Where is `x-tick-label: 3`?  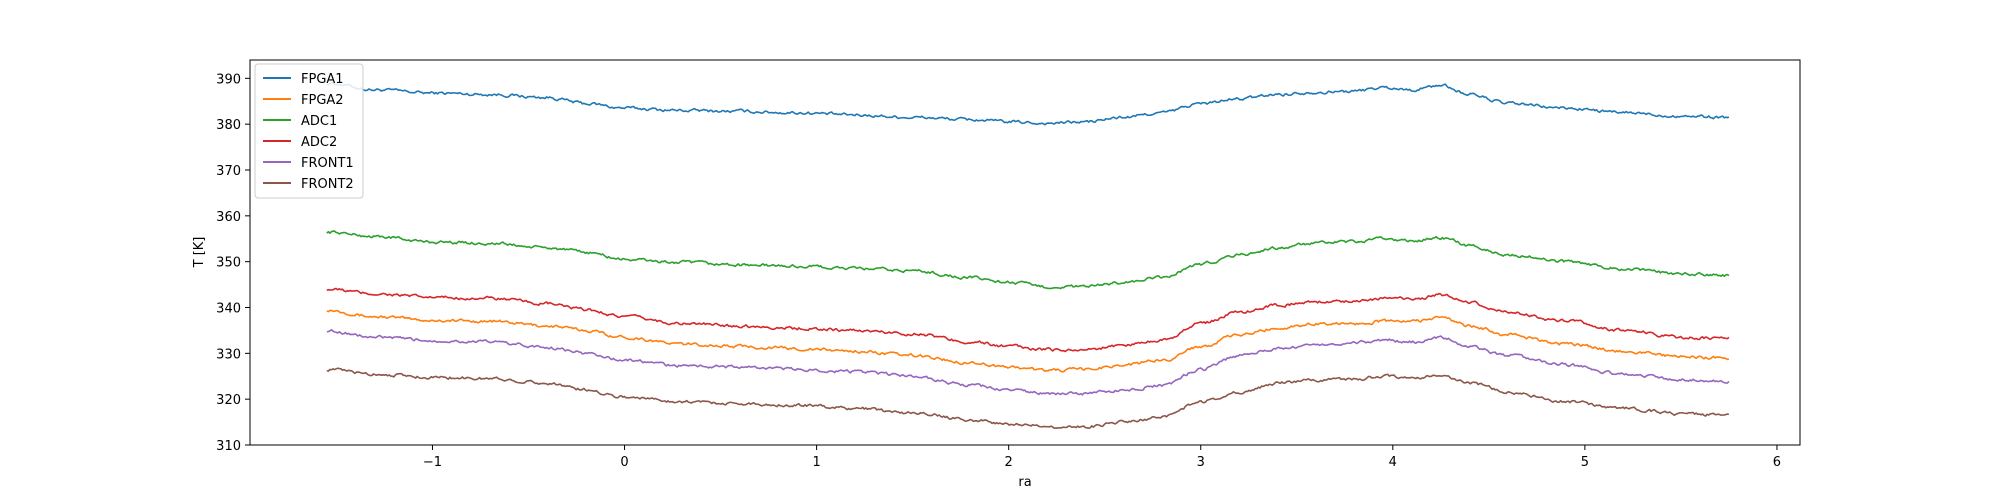
x-tick-label: 3 is located at coordinates (1201, 462).